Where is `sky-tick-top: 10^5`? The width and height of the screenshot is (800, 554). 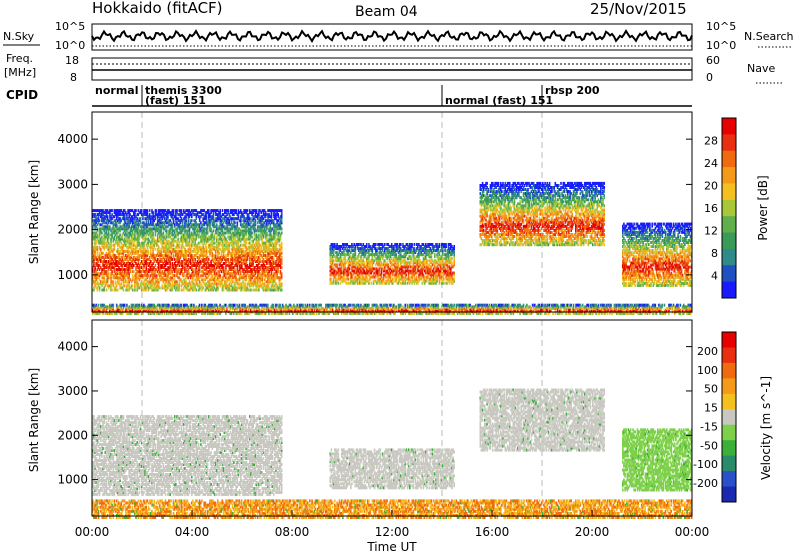
sky-tick-top: 10^5 is located at coordinates (70, 26).